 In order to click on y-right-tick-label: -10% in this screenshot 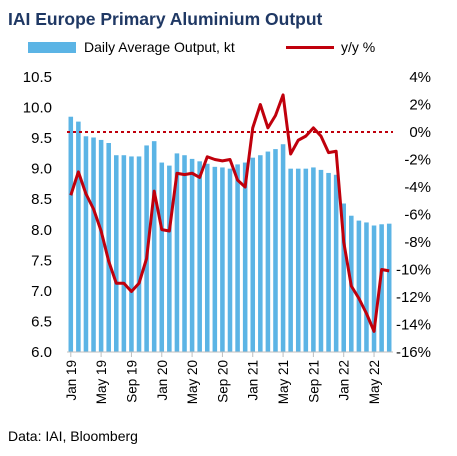, I will do `click(413, 270)`.